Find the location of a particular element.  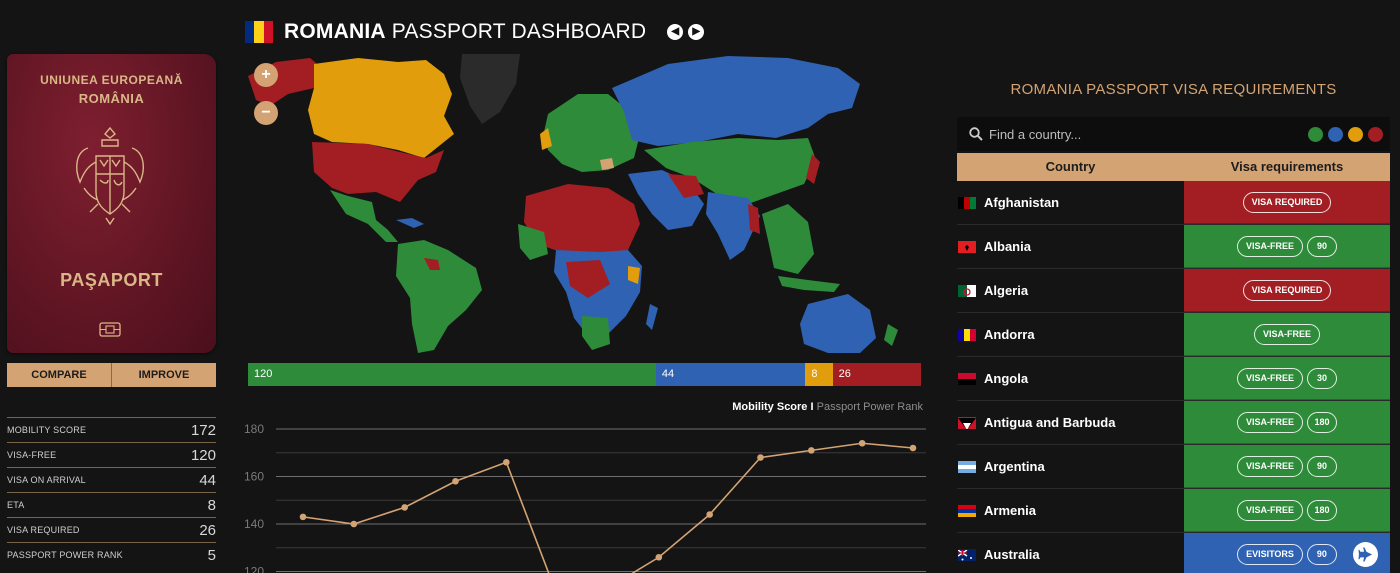

zoom-out-button: − is located at coordinates (266, 113).